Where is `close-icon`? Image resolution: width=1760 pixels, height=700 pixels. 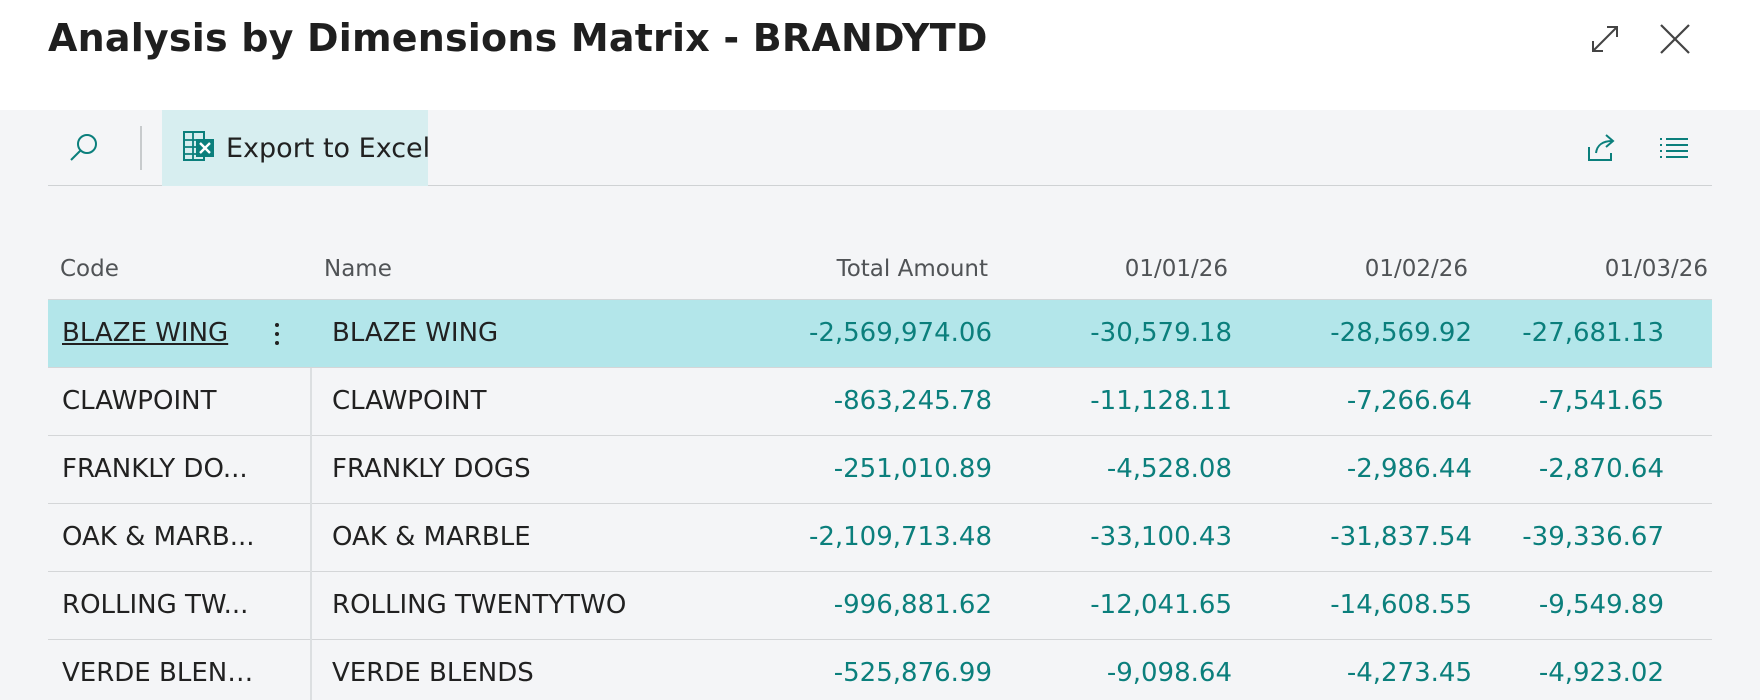
close-icon is located at coordinates (1675, 39).